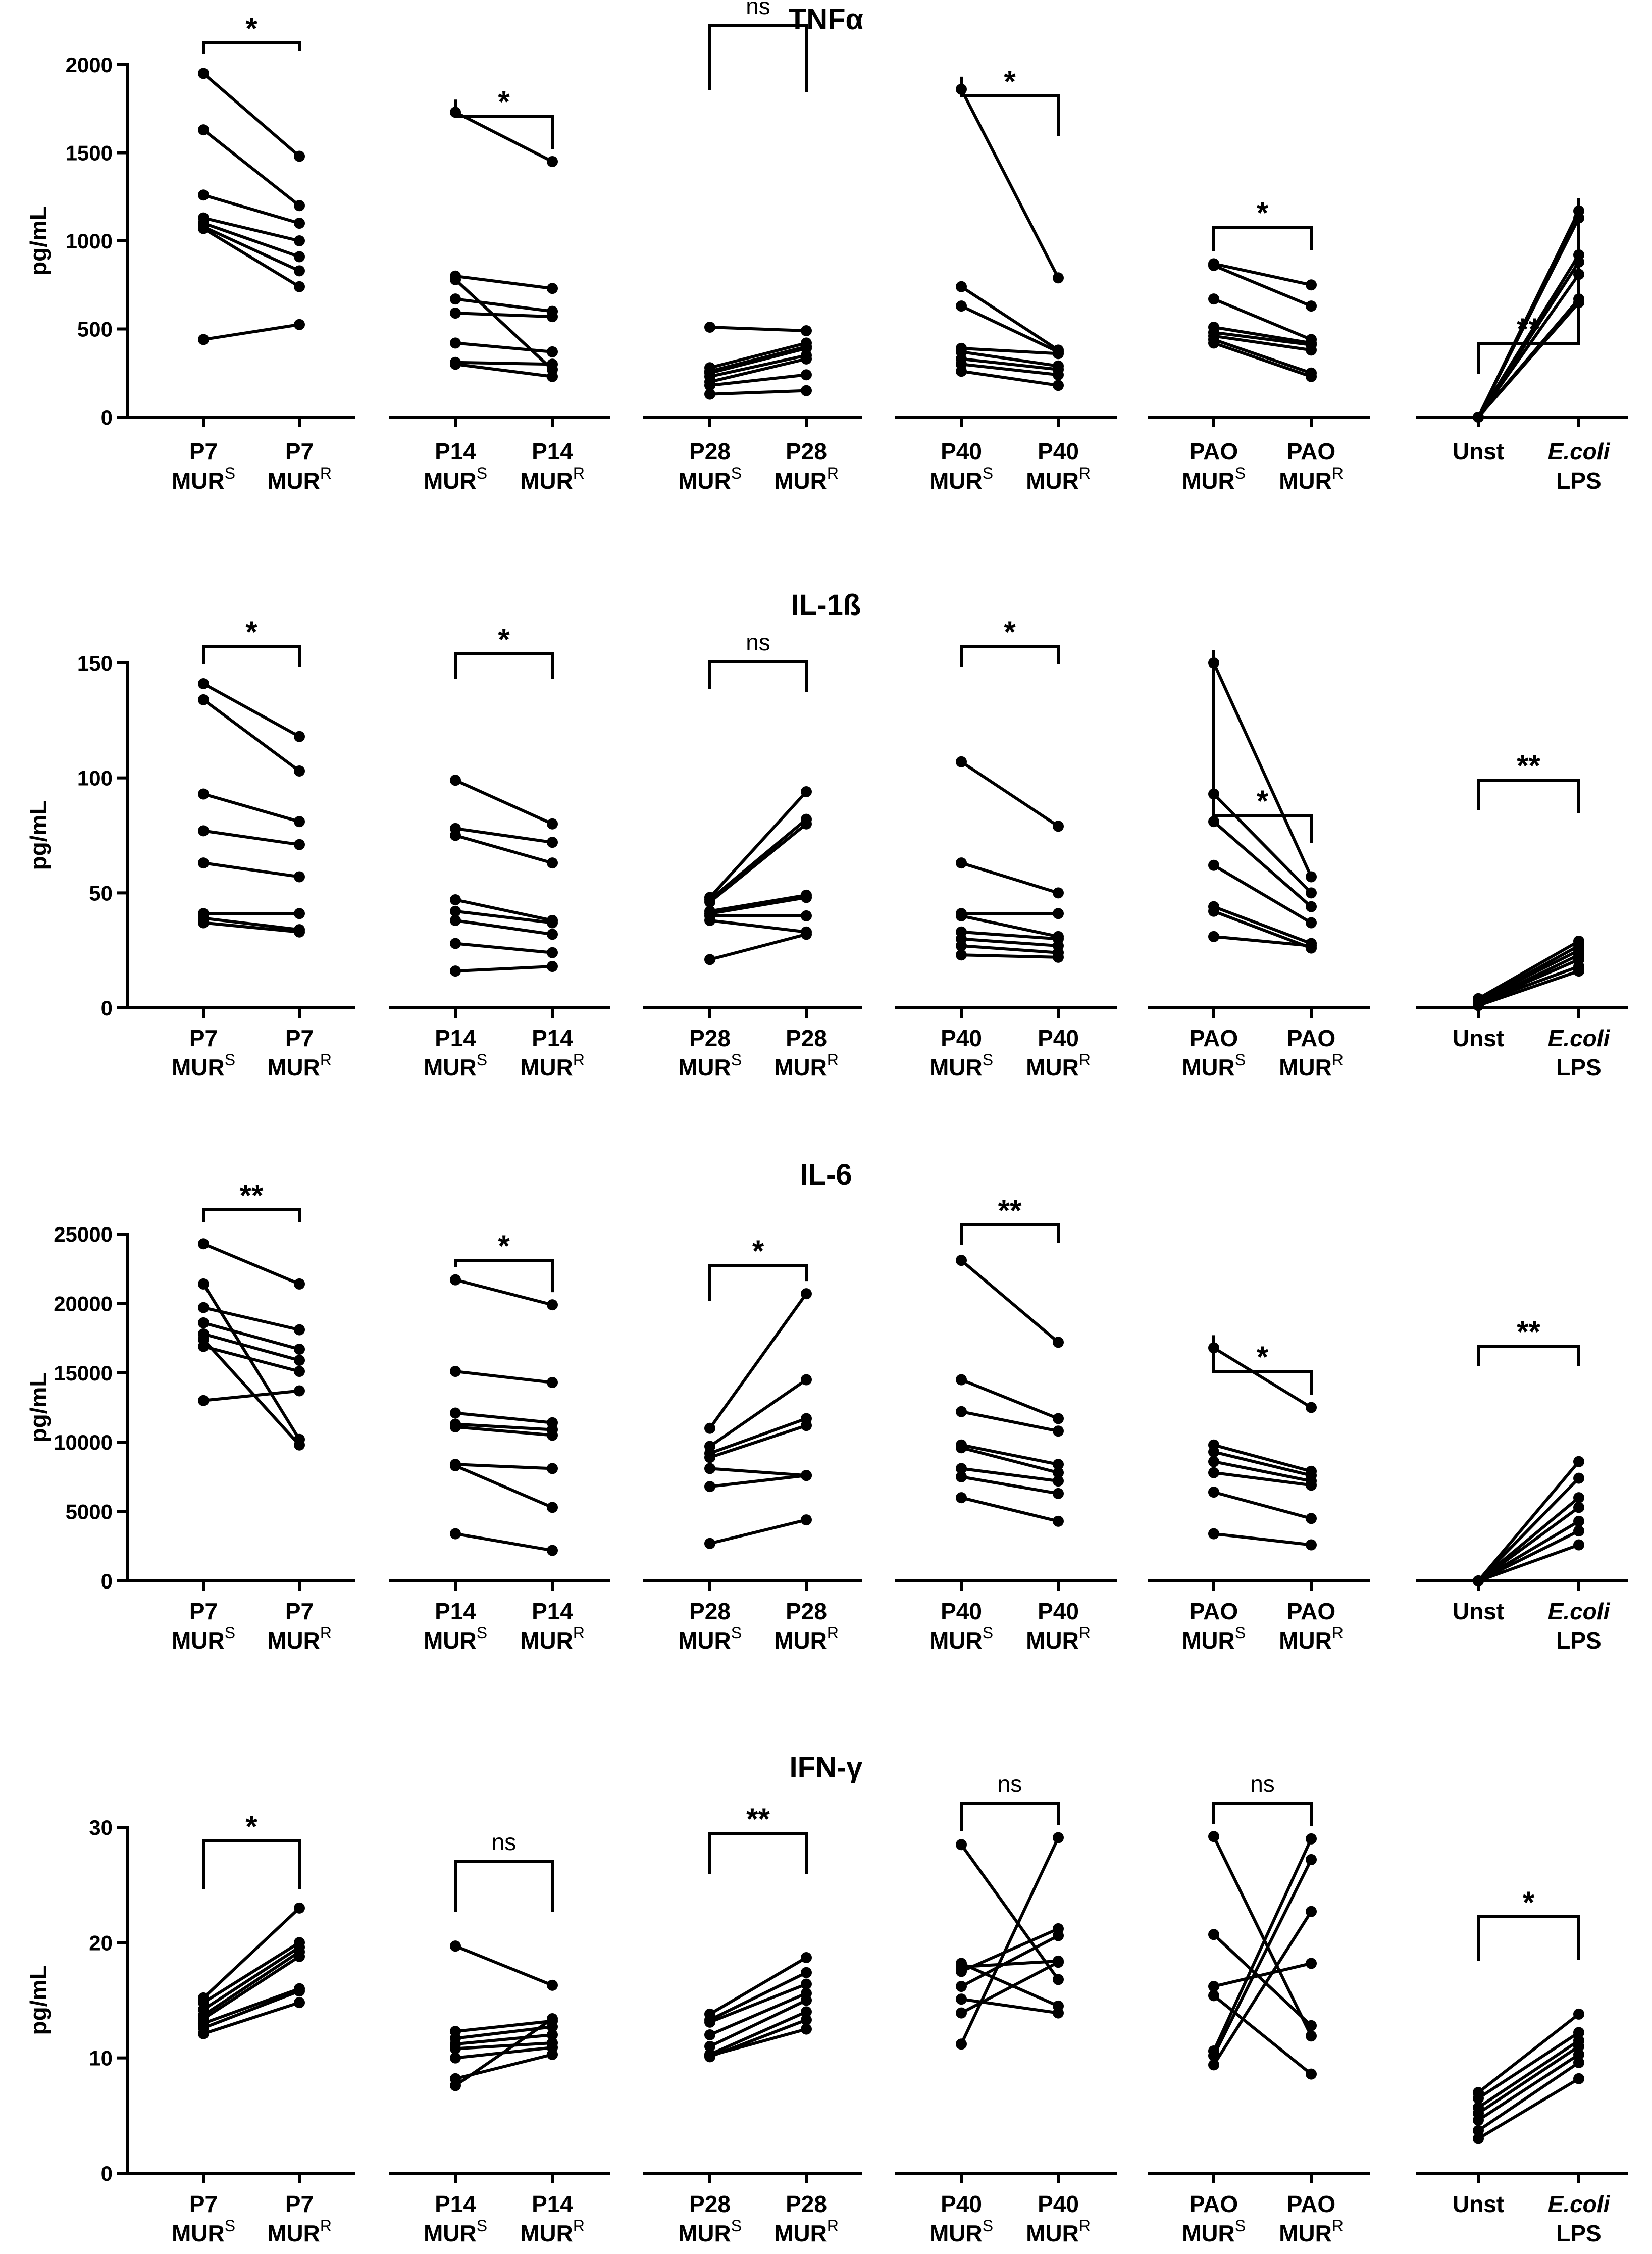 The height and width of the screenshot is (2254, 1652). I want to click on group: Unst E.coli LPS *, so click(1522, 2066).